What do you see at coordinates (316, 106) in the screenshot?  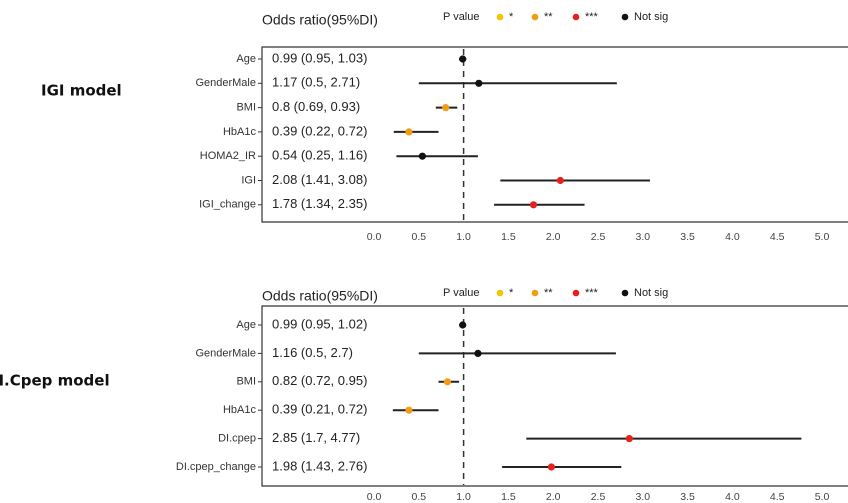 I see `odds-ratio-text: 0.8 (0.69, 0.93)` at bounding box center [316, 106].